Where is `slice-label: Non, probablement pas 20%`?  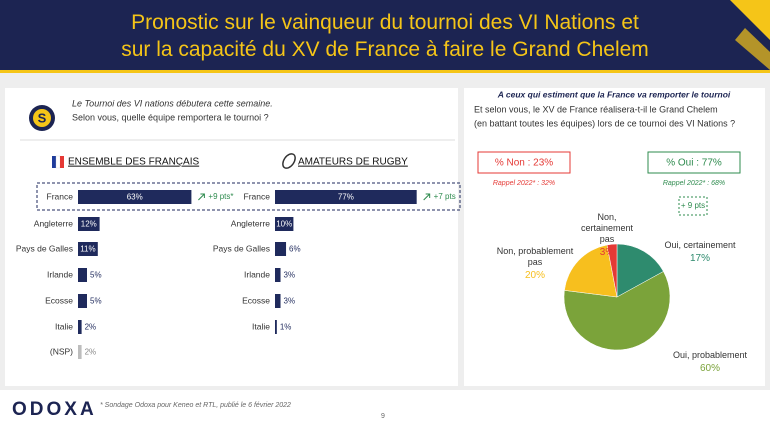
slice-label: Non, probablement pas 20% is located at coordinates (535, 263).